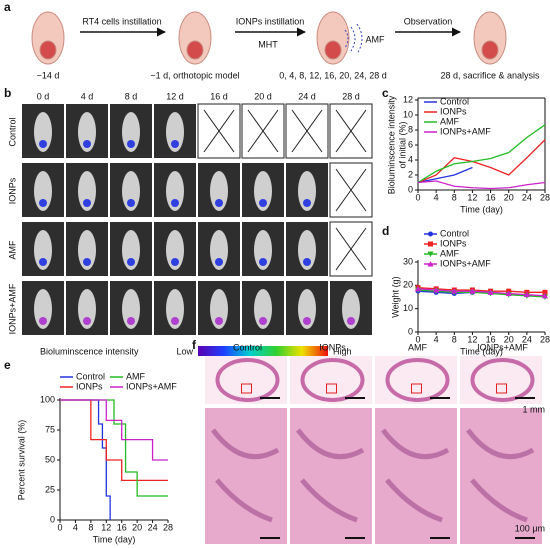 This screenshot has width=550, height=548. Describe the element at coordinates (270, 21) in the screenshot. I see `arrow-label: IONPs instillation` at that location.